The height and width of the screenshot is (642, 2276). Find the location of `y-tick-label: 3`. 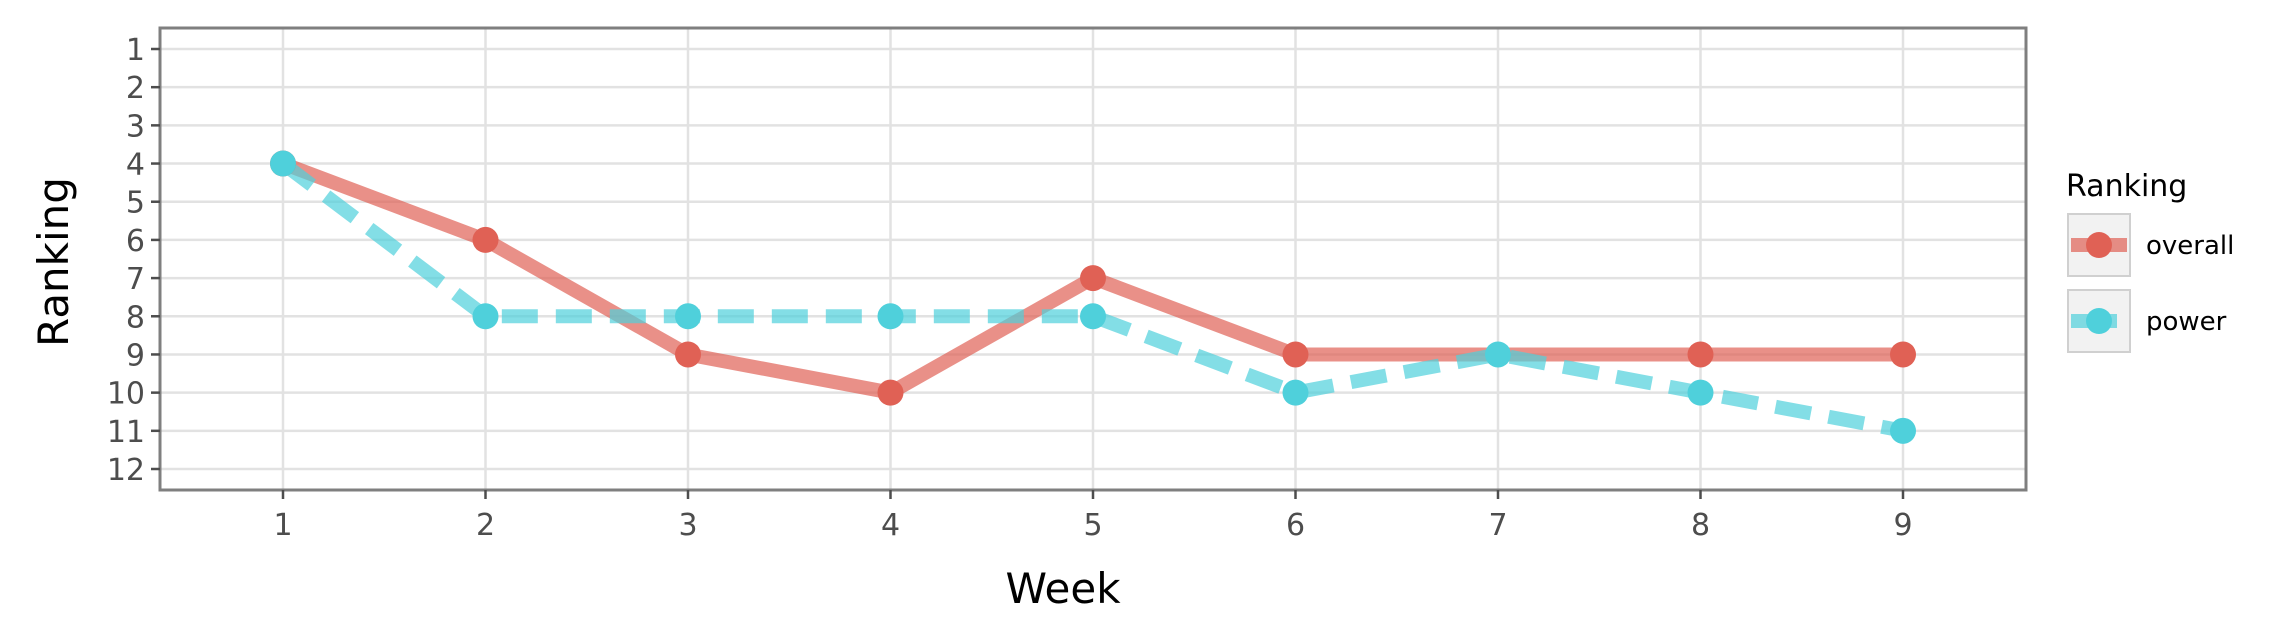

y-tick-label: 3 is located at coordinates (135, 126).